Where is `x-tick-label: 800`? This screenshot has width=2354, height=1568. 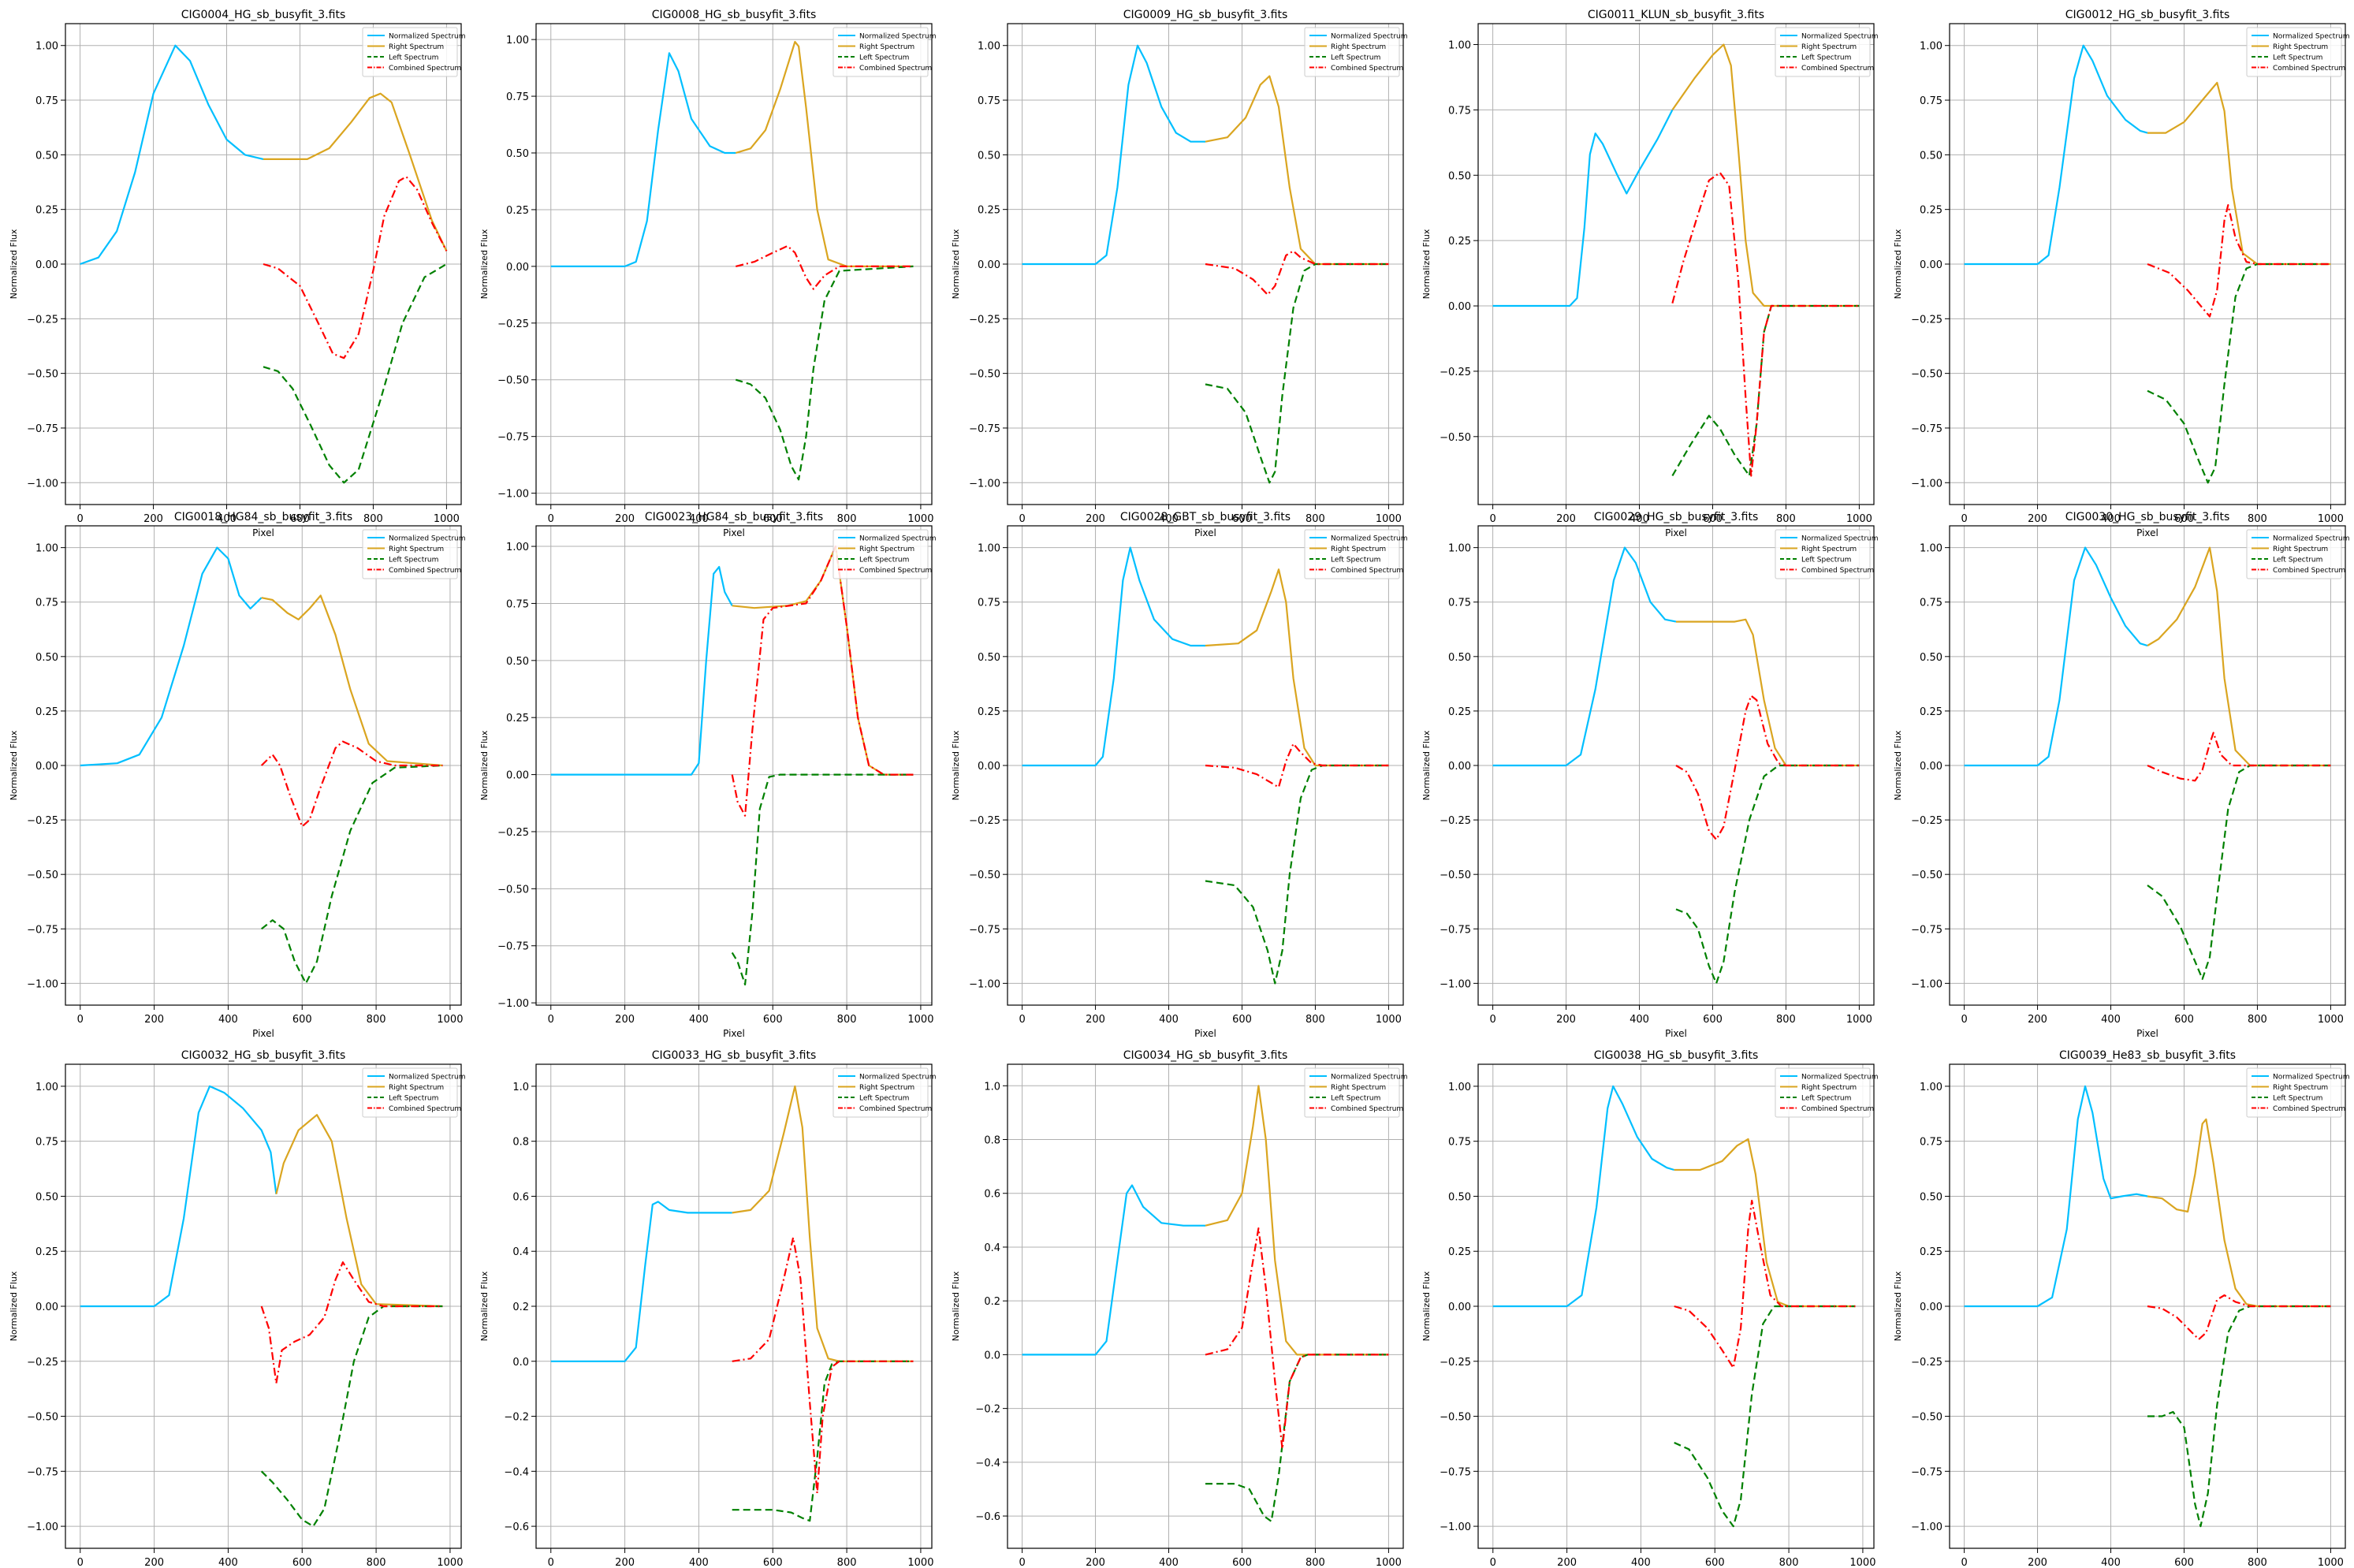
x-tick-label: 800 is located at coordinates (1786, 1020).